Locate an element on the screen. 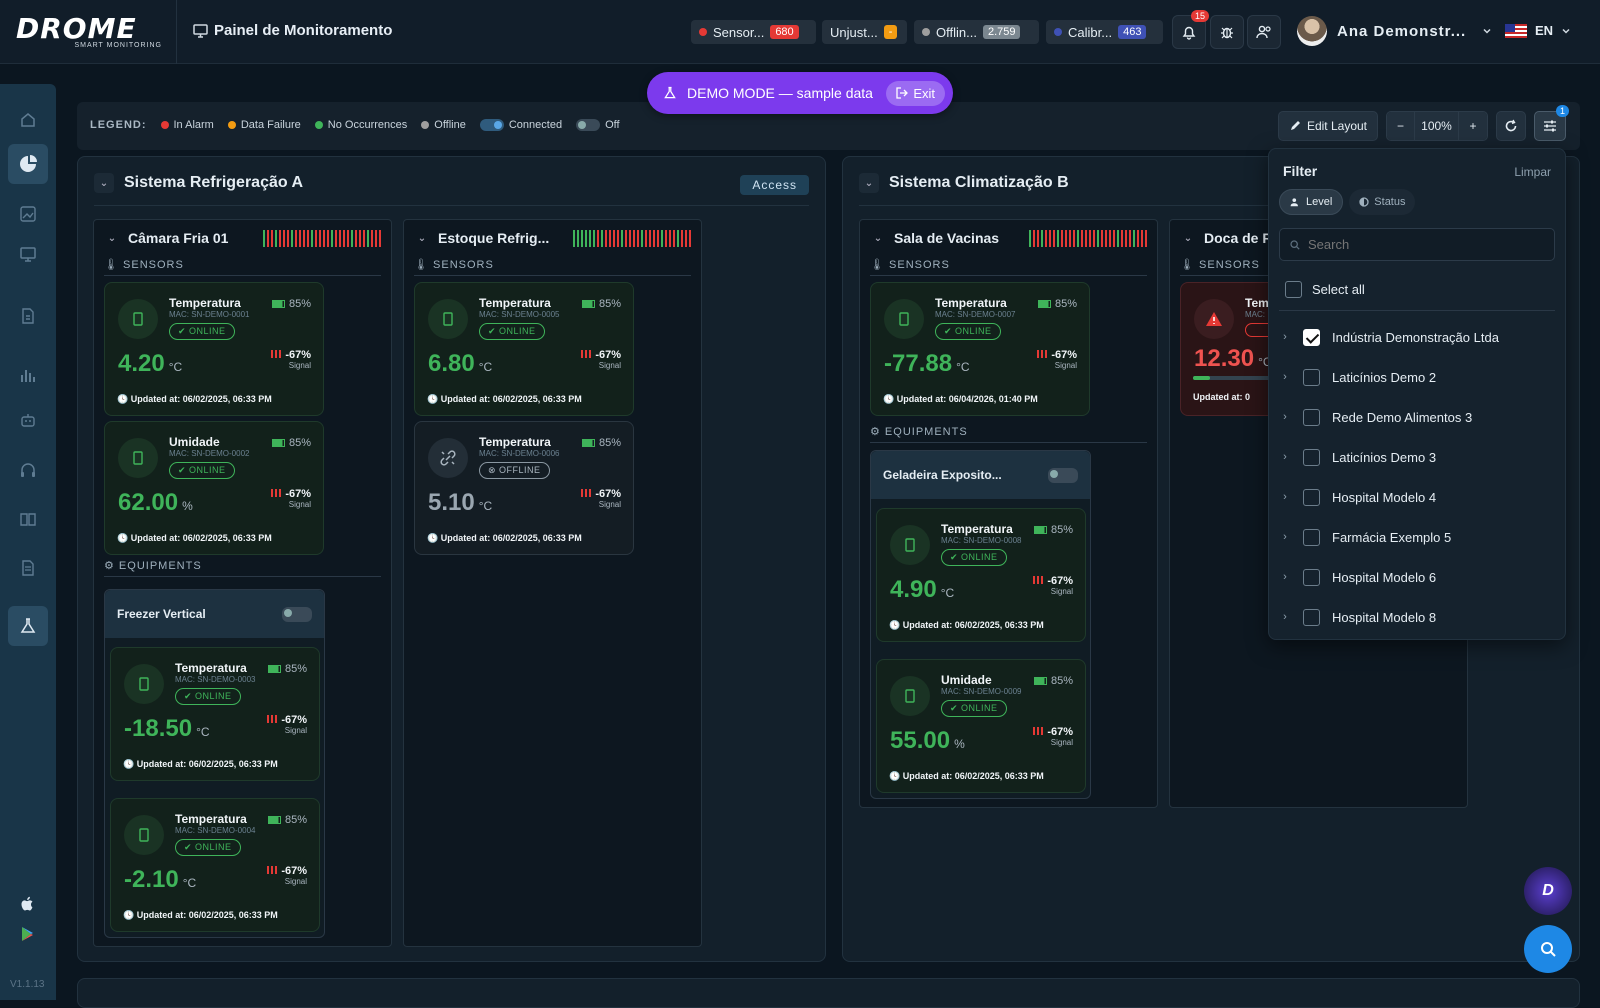  zoom-in-button: + is located at coordinates (1473, 126).